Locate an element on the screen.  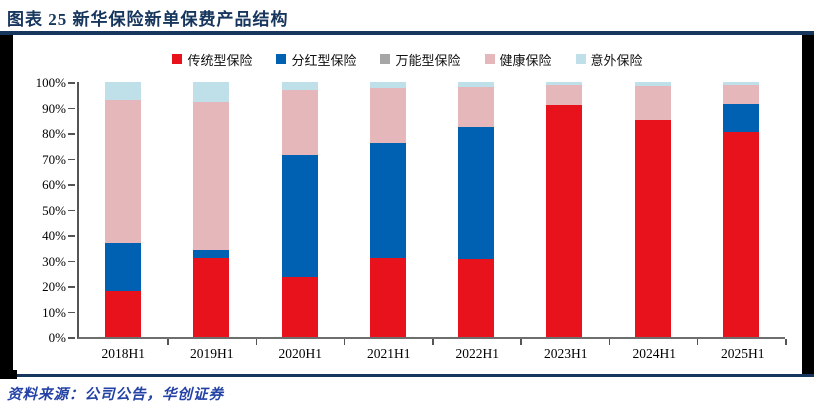
bar-group-2021H1 is located at coordinates (388, 209).